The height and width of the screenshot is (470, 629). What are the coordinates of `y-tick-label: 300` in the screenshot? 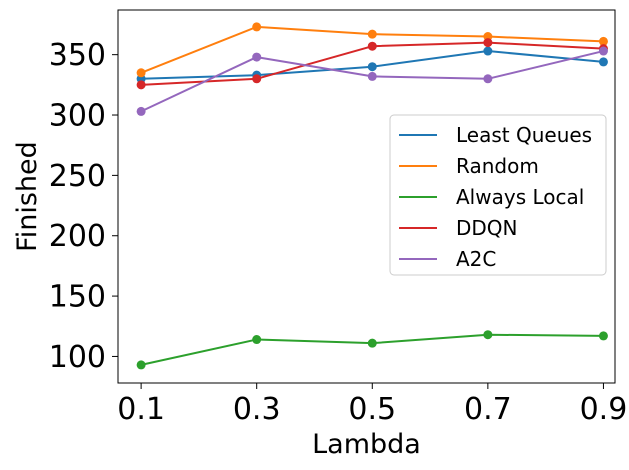 It's located at (77, 116).